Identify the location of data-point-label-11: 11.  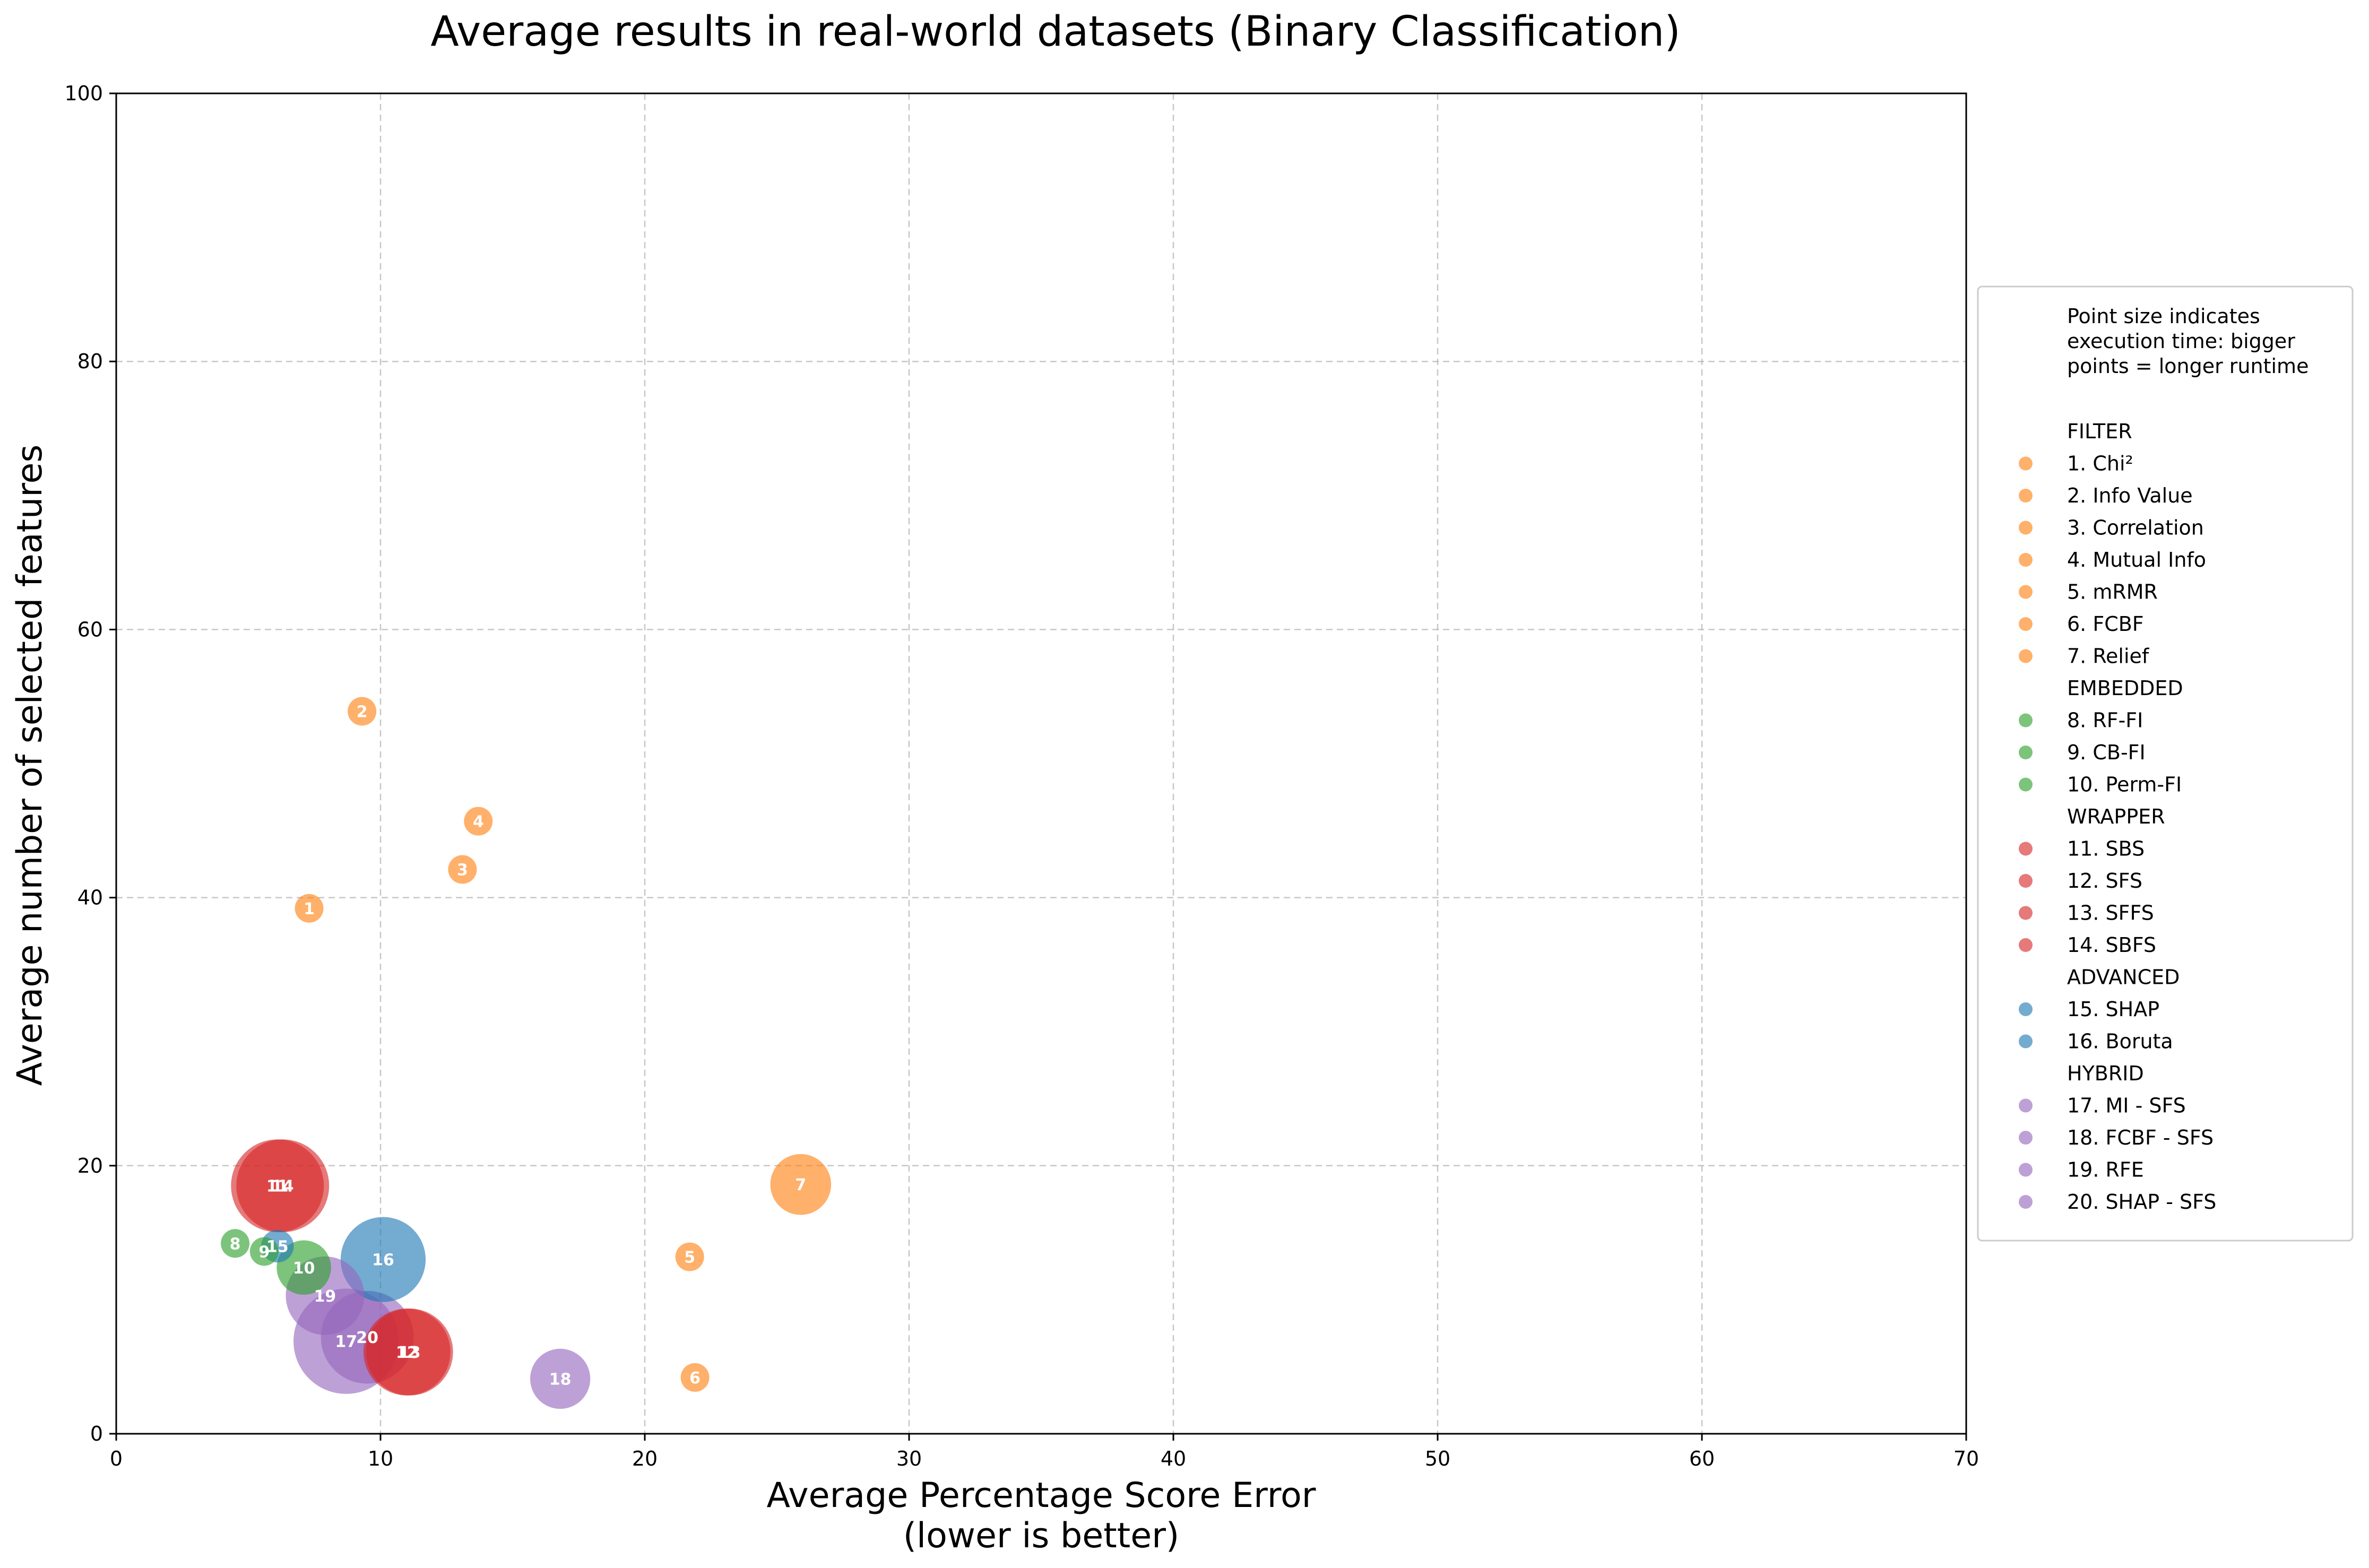
(277, 1186).